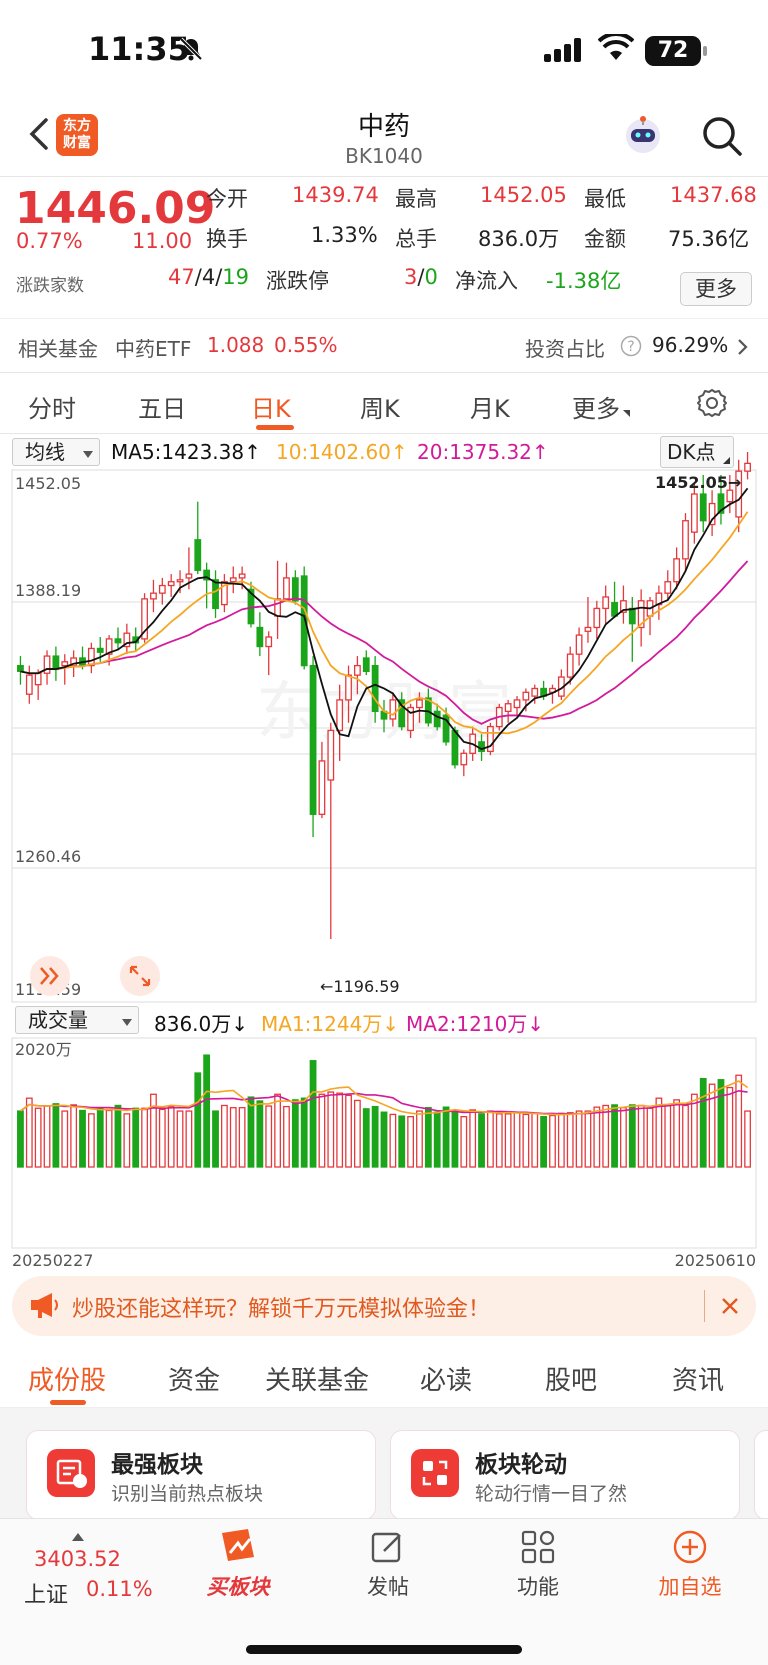  What do you see at coordinates (698, 1381) in the screenshot?
I see `tab-news: 资讯` at bounding box center [698, 1381].